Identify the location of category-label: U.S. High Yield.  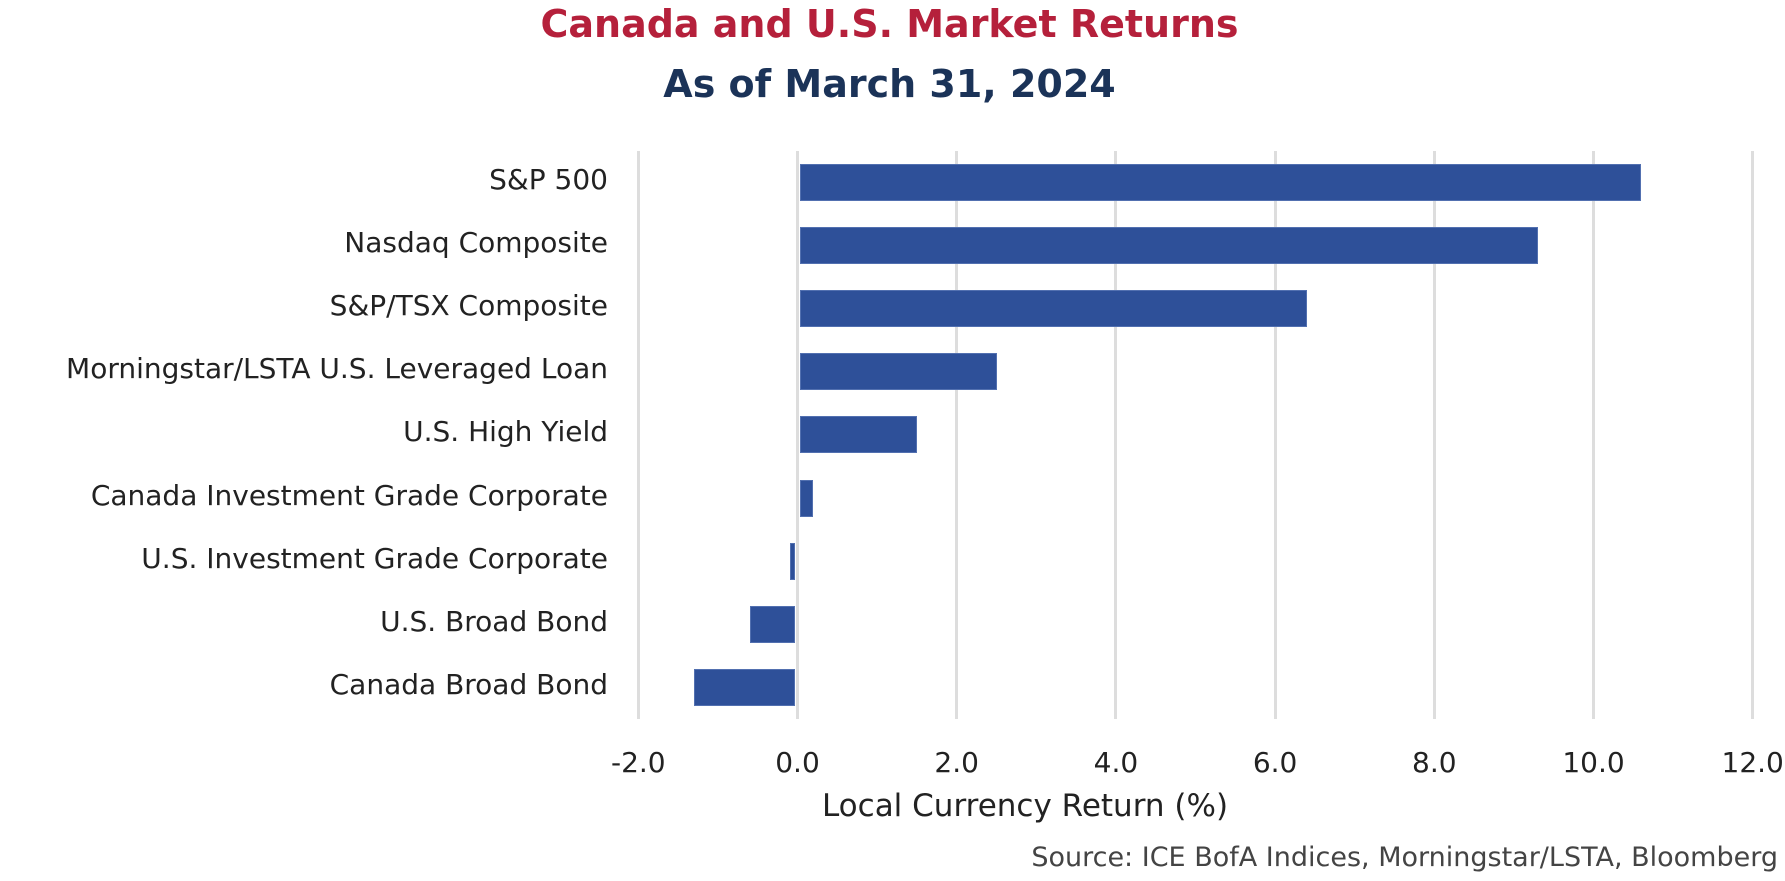
(505, 432).